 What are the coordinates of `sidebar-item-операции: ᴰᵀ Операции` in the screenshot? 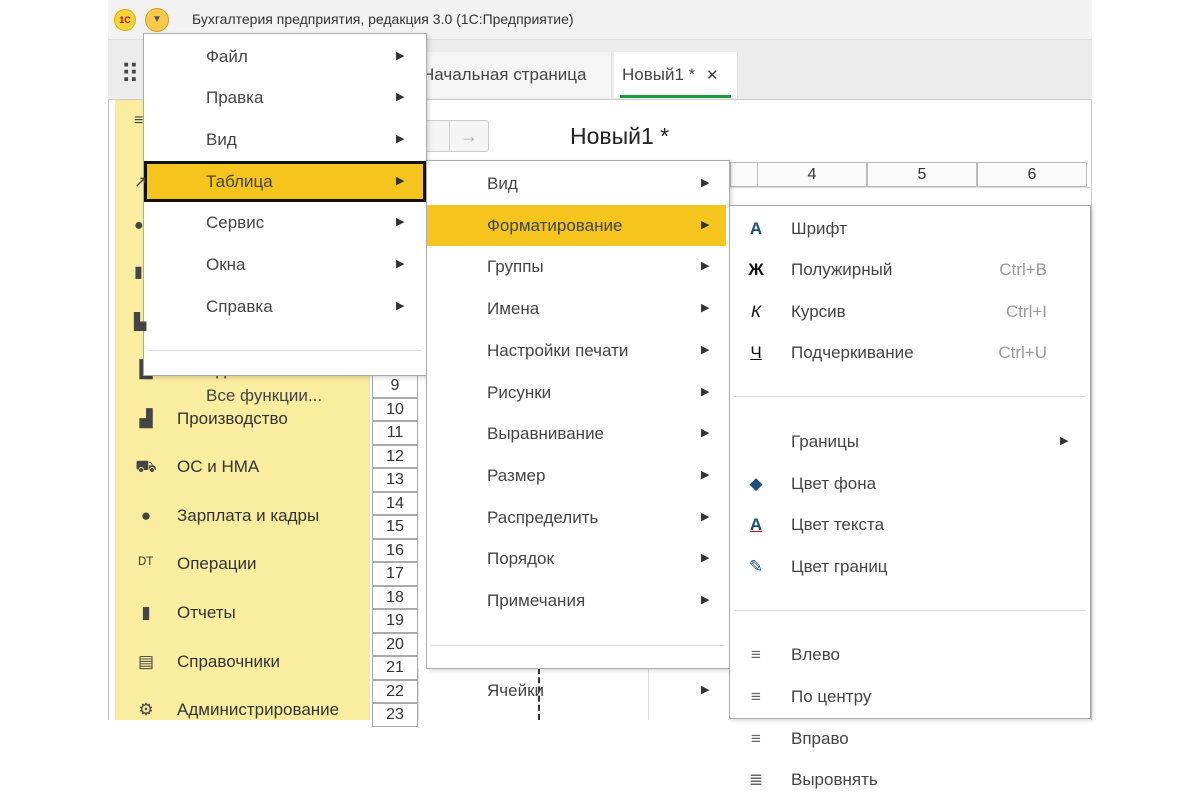 It's located at (250, 564).